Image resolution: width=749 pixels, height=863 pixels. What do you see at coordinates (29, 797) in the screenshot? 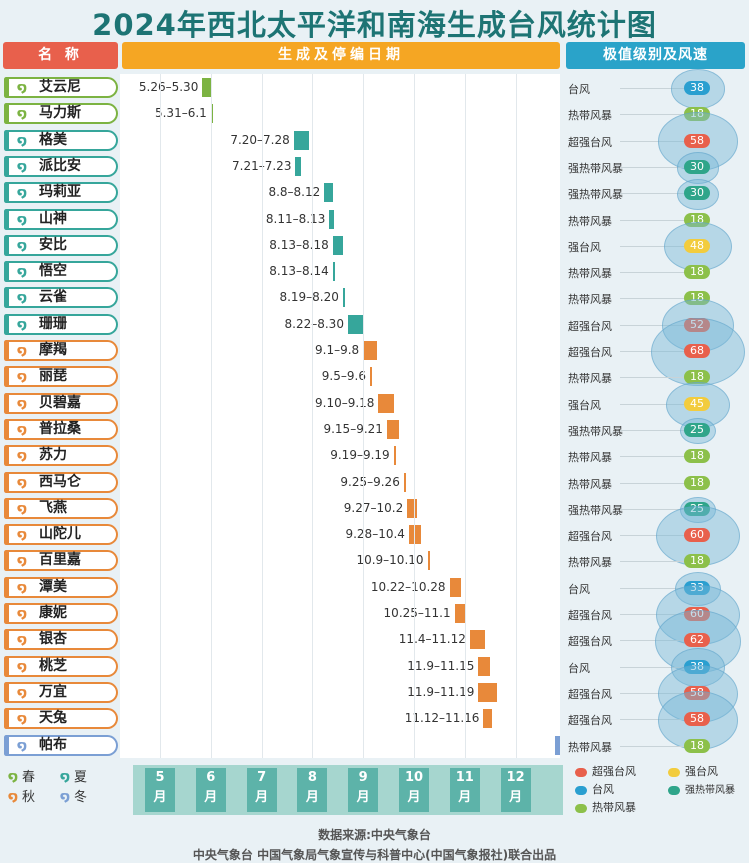
I see `season-label: 秋` at bounding box center [29, 797].